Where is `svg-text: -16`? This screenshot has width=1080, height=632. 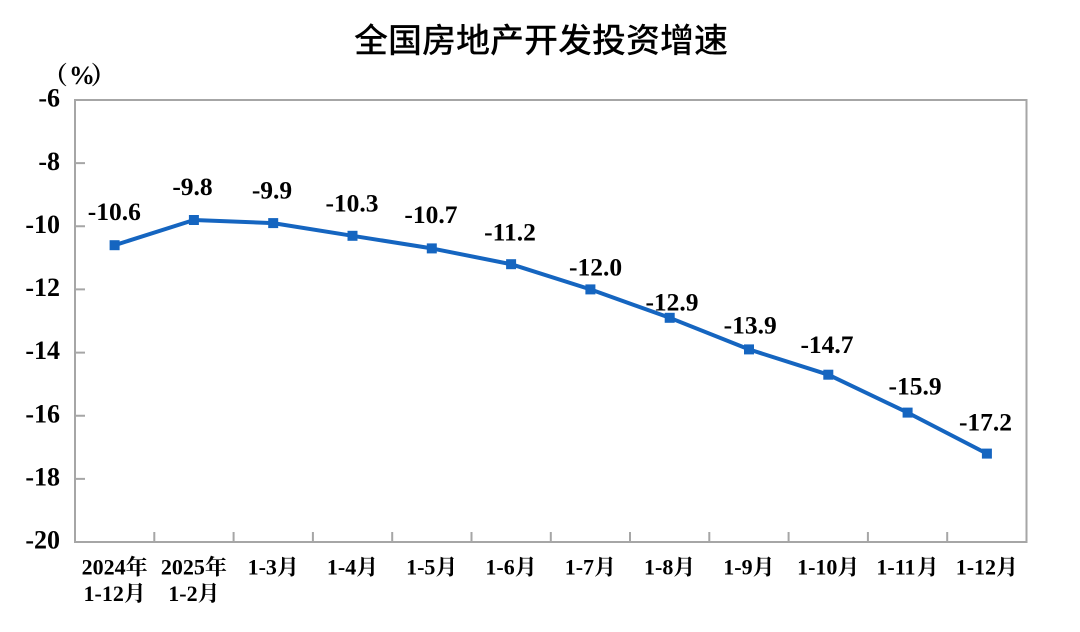
svg-text: -16 is located at coordinates (42, 413).